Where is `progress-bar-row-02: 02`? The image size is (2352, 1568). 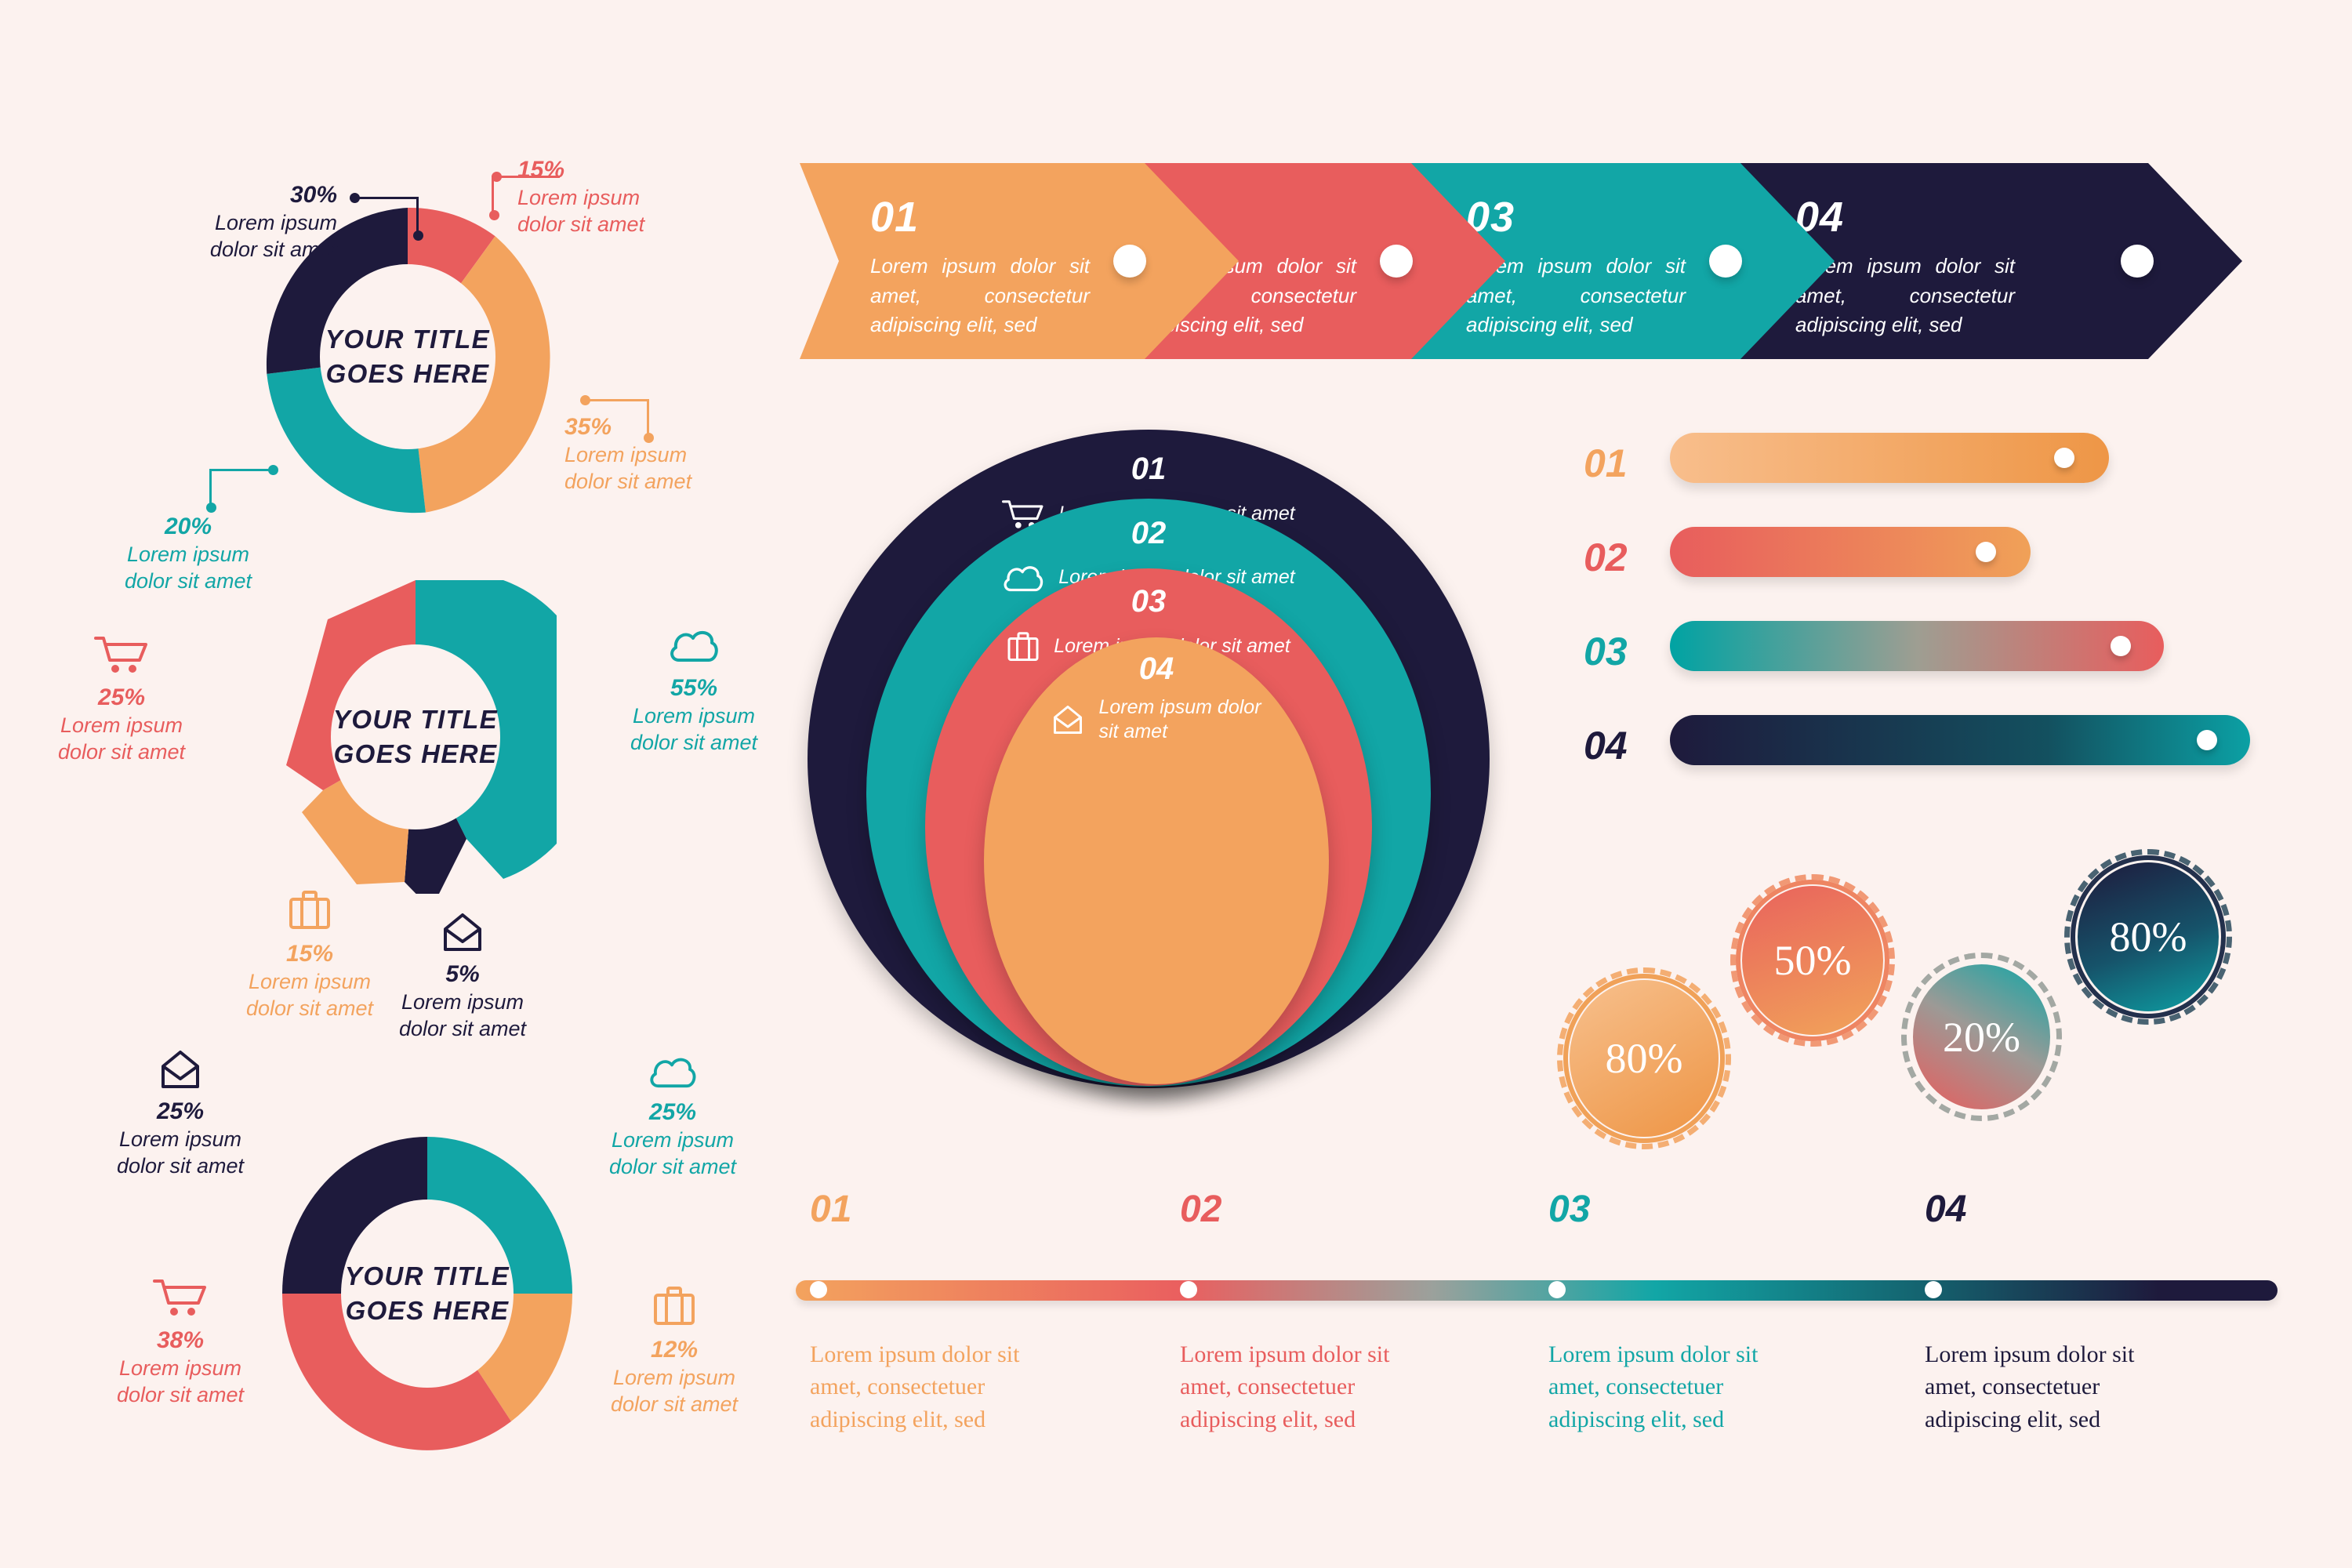
progress-bar-row-02: 02 is located at coordinates (1936, 556).